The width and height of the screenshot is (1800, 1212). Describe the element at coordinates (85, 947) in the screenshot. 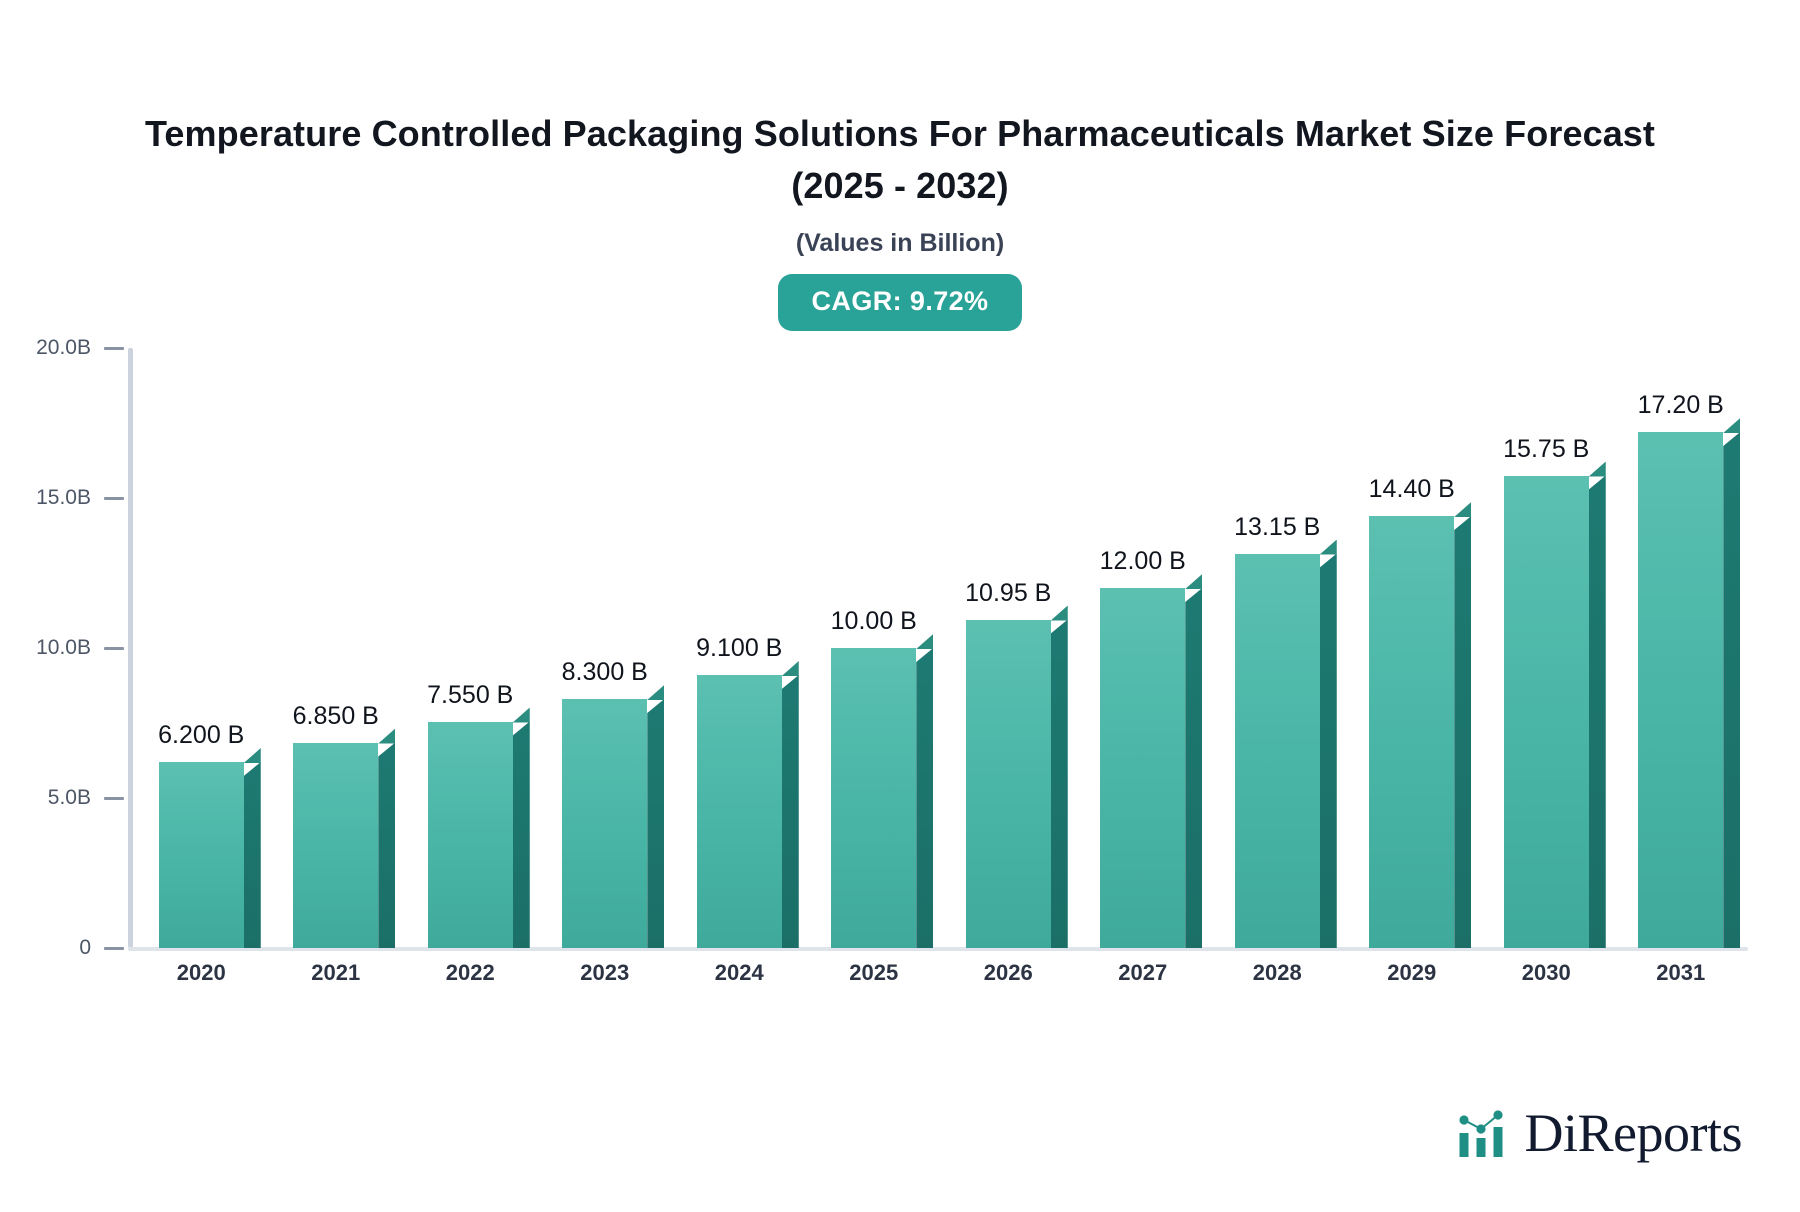

I see `y-axis-tick-label: 0` at that location.